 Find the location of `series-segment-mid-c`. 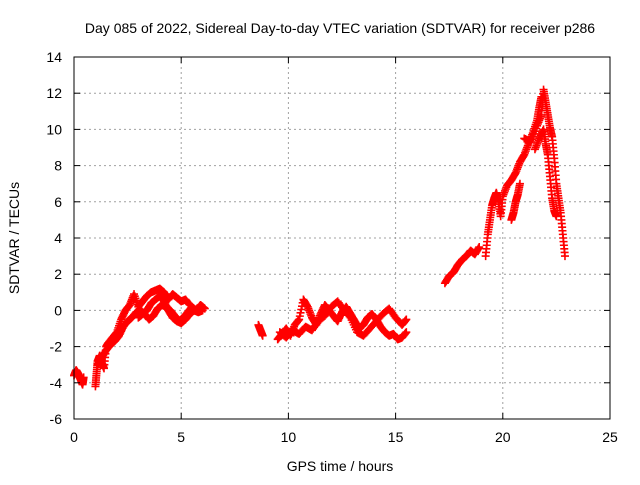

series-segment-mid-c is located at coordinates (343, 319).